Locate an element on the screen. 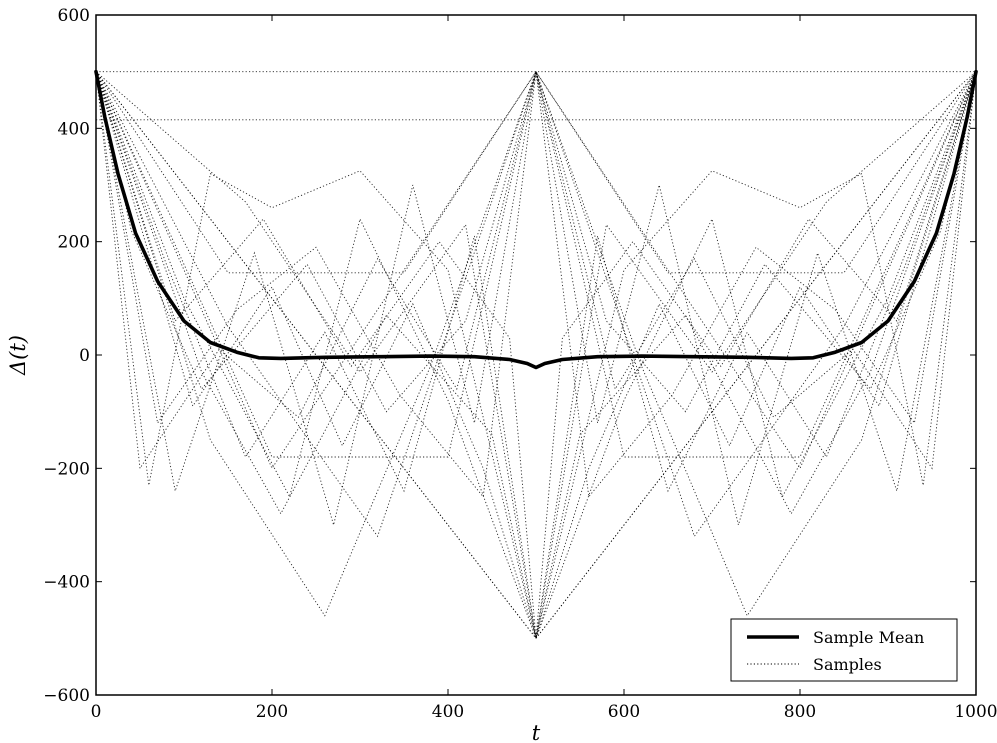 The image size is (997, 743). x-tick-label: 600 is located at coordinates (624, 712).